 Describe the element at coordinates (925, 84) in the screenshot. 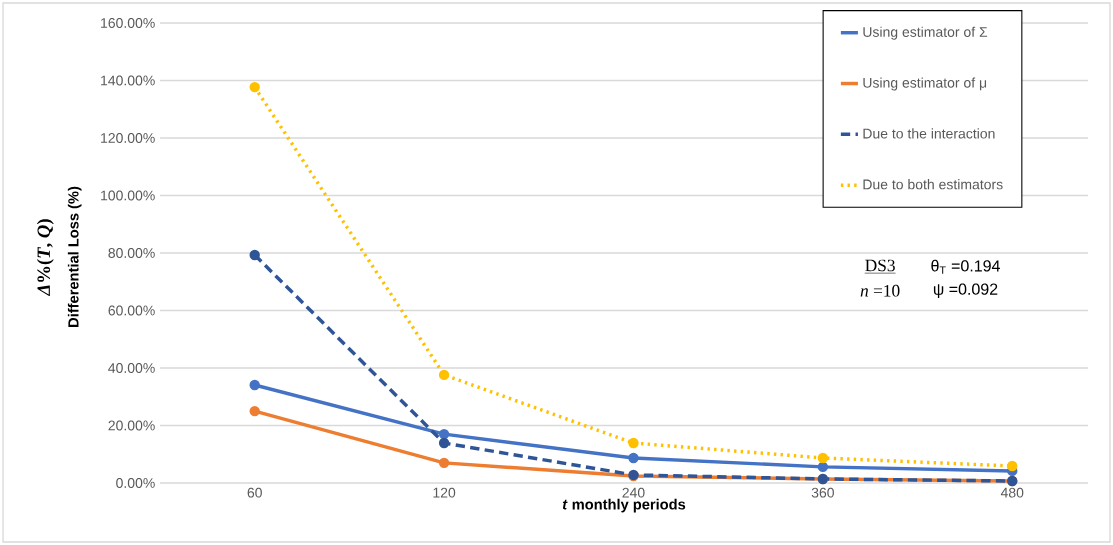

I see `legend-label: Using estimator of μ` at that location.